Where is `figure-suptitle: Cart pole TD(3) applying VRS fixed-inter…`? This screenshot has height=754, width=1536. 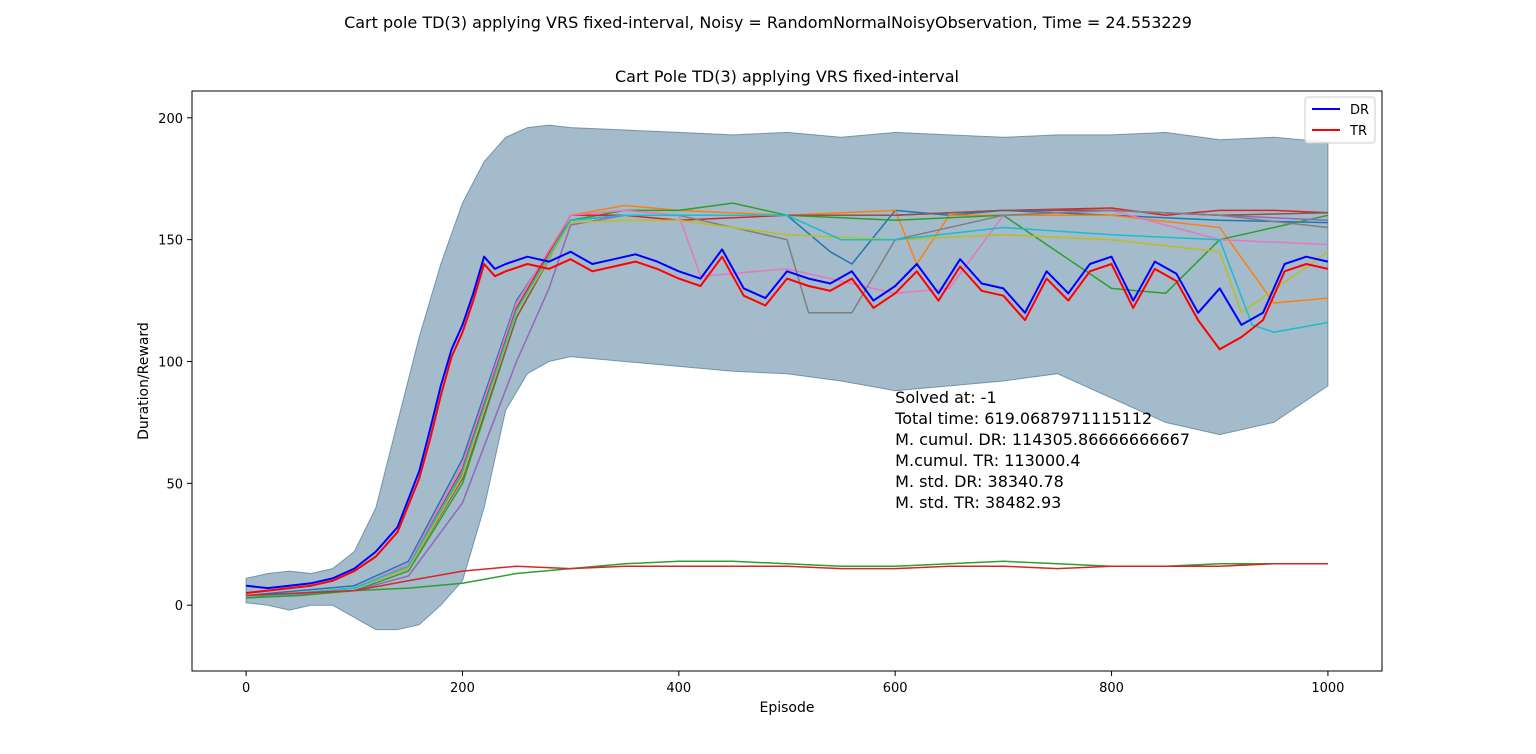 figure-suptitle: Cart pole TD(3) applying VRS fixed-inter… is located at coordinates (768, 22).